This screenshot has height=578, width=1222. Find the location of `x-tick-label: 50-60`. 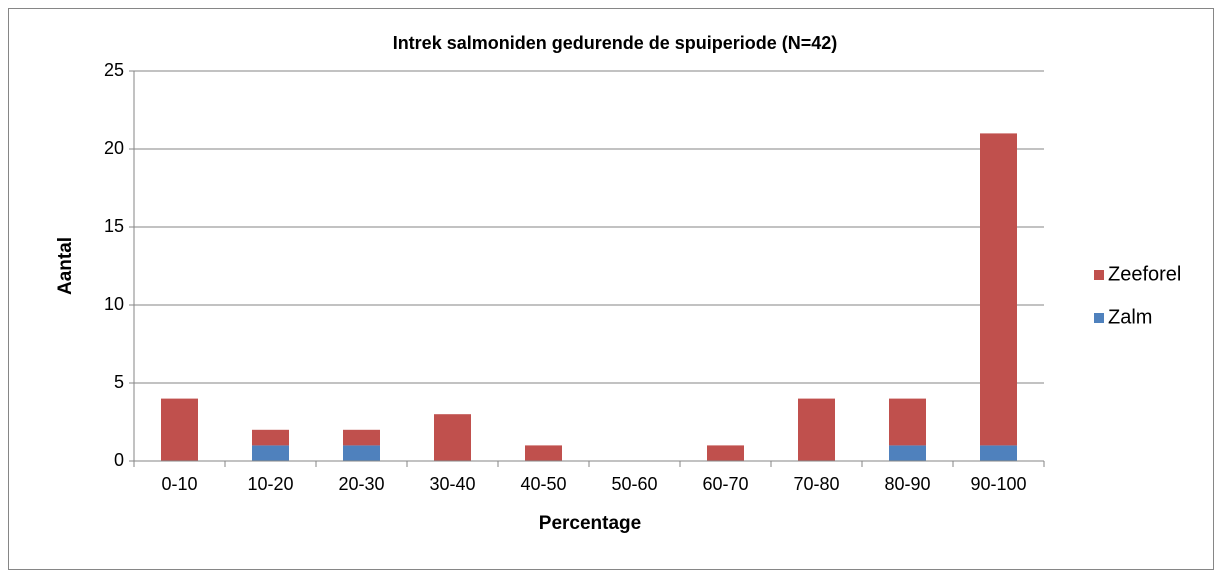

x-tick-label: 50-60 is located at coordinates (634, 484).